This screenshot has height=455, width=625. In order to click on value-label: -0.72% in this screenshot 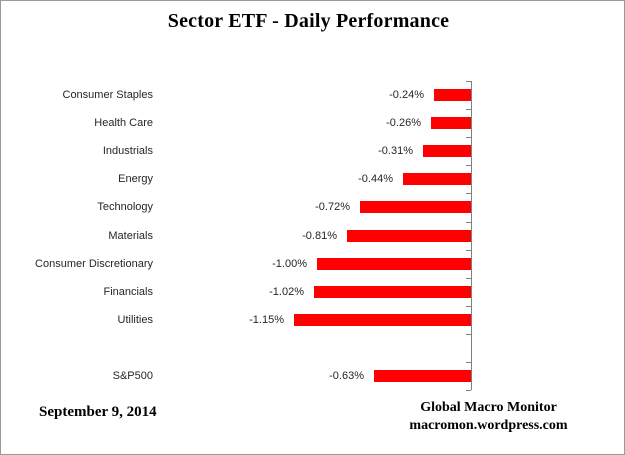, I will do `click(332, 207)`.